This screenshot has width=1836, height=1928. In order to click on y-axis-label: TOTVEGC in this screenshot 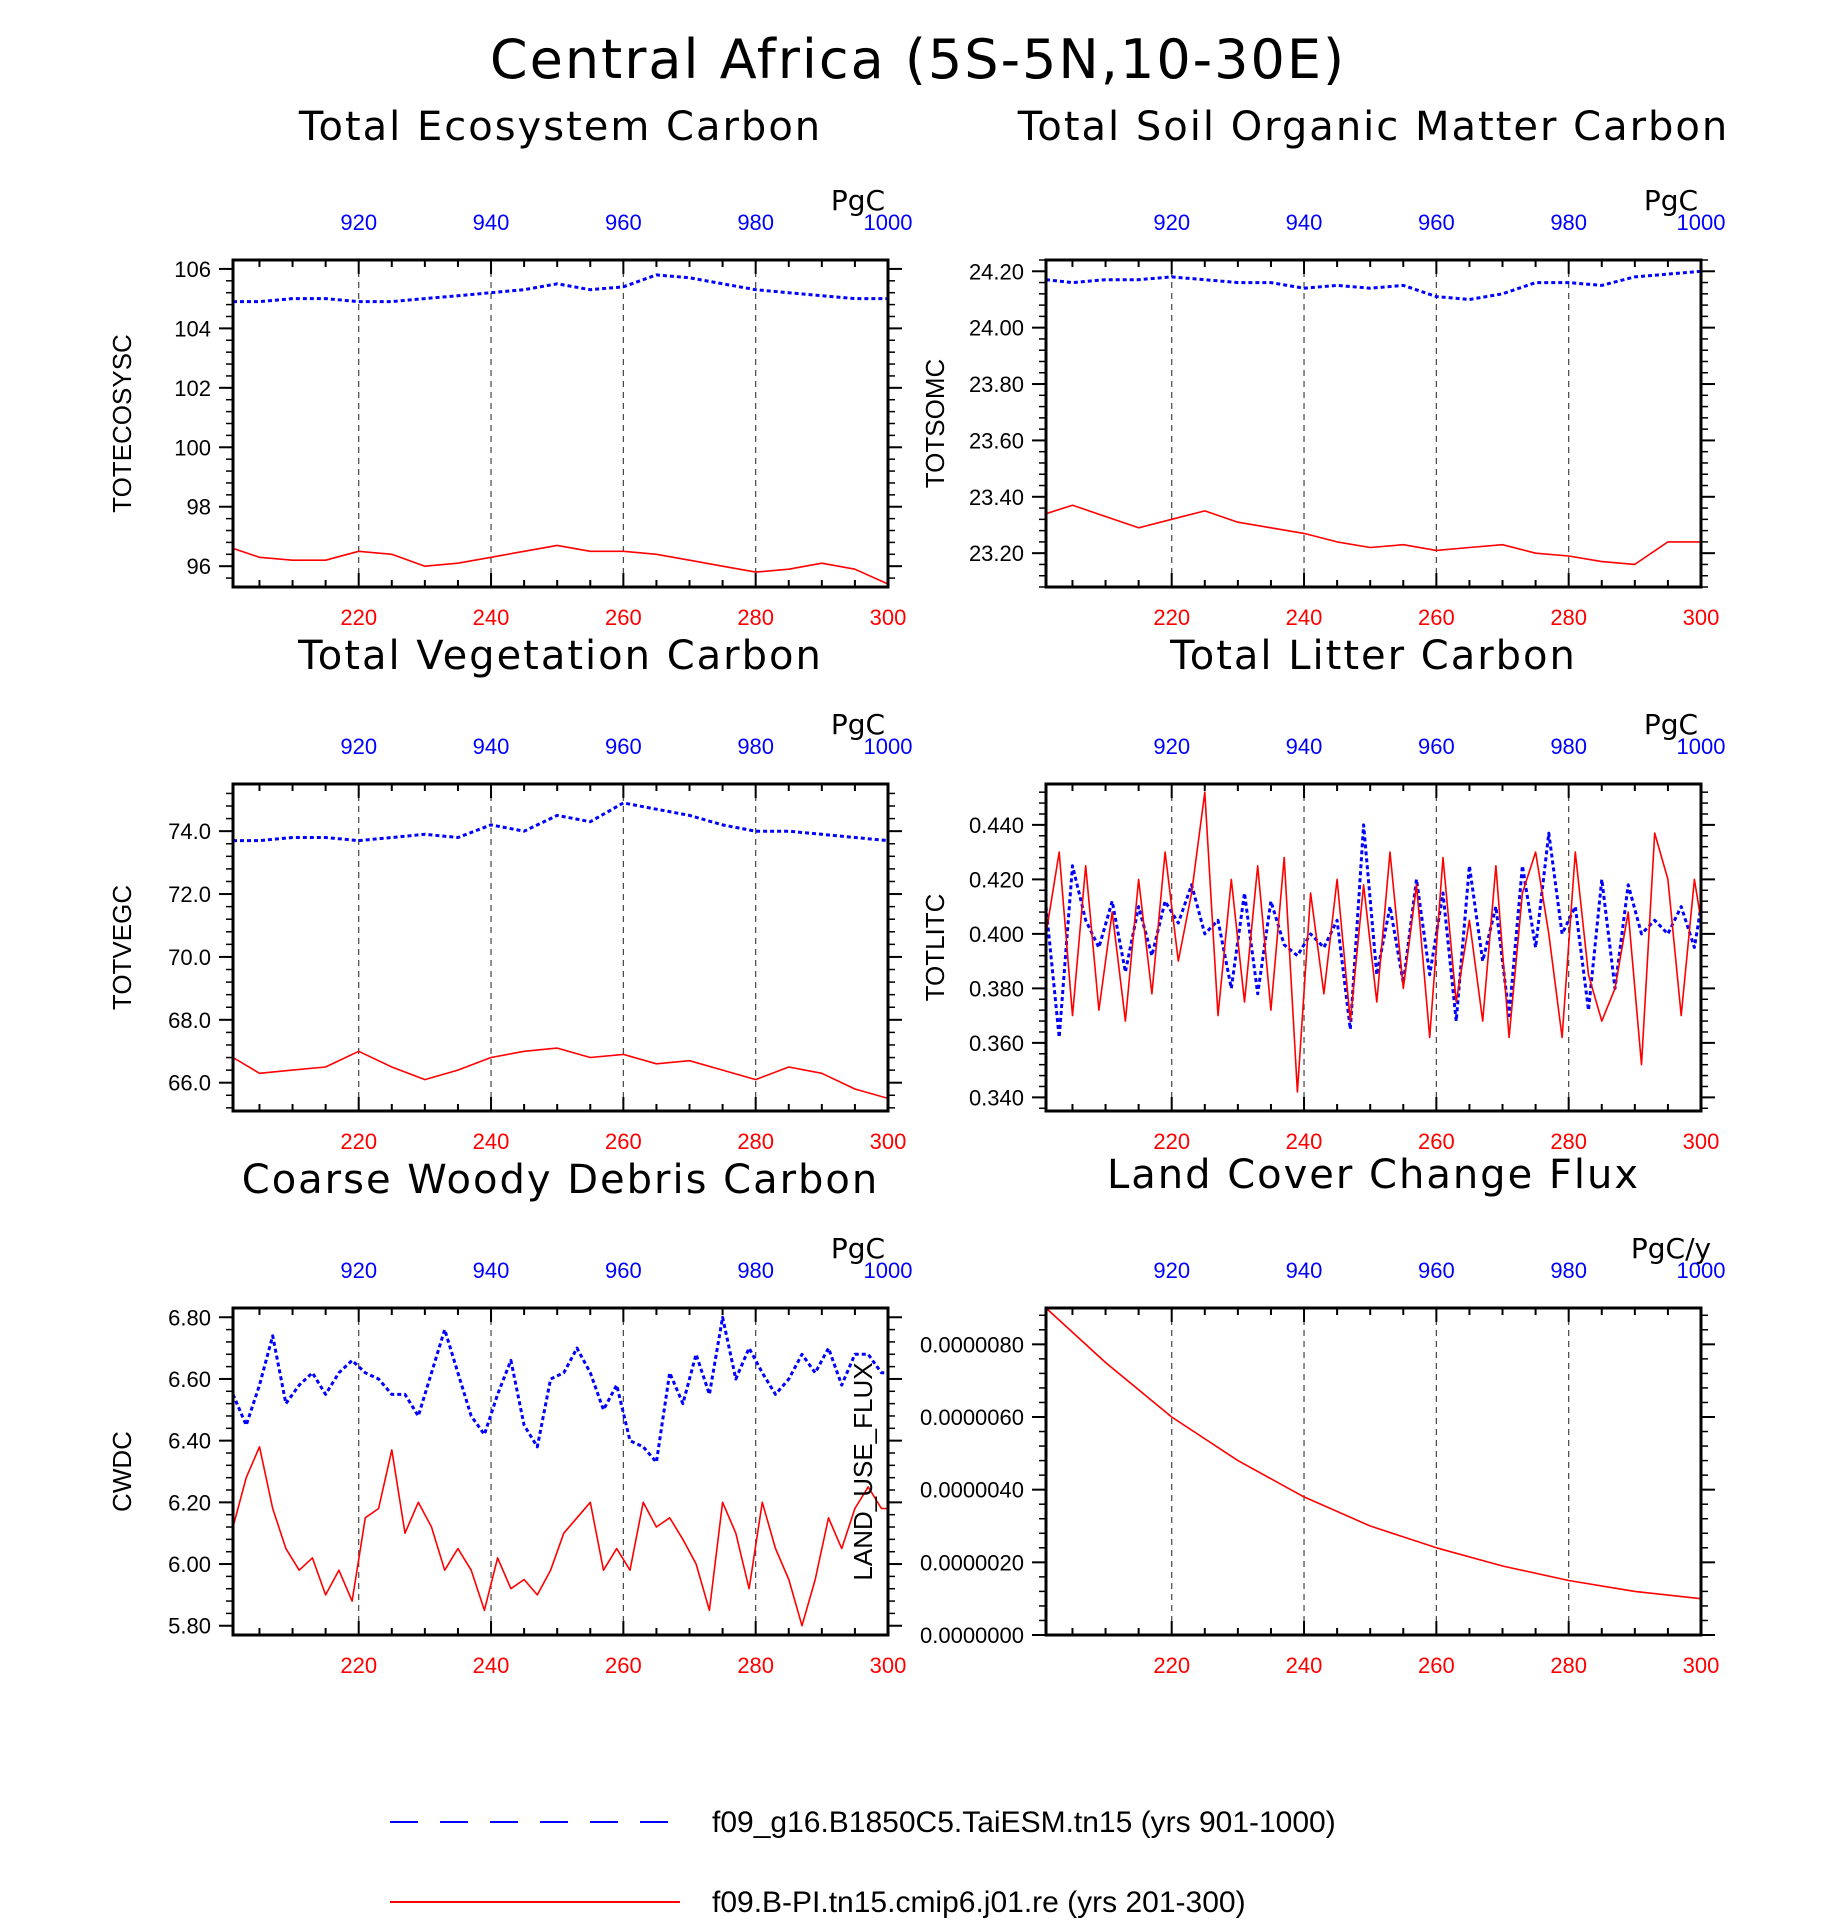, I will do `click(122, 947)`.